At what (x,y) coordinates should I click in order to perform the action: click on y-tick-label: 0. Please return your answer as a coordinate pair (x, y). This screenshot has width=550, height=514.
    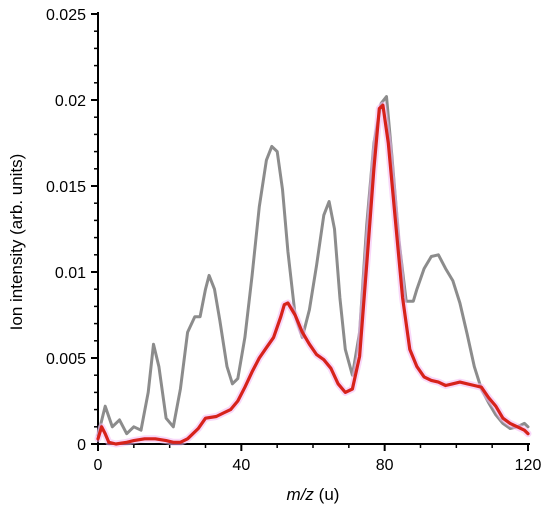
    Looking at the image, I should click on (81, 445).